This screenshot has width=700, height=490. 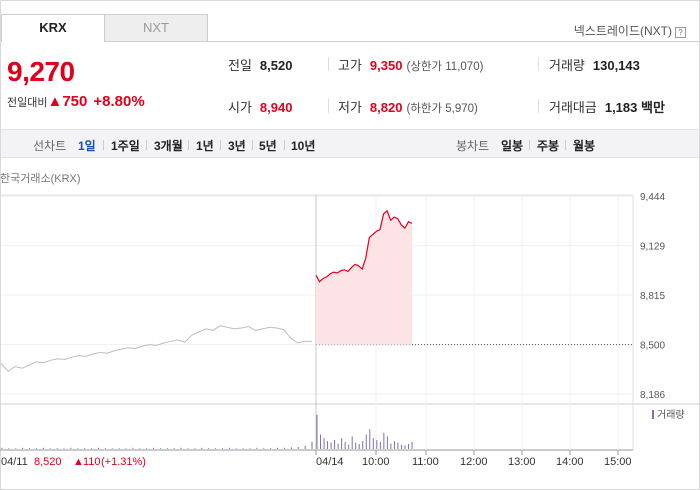 I want to click on upper-limit-value: 11,070, so click(x=462, y=67).